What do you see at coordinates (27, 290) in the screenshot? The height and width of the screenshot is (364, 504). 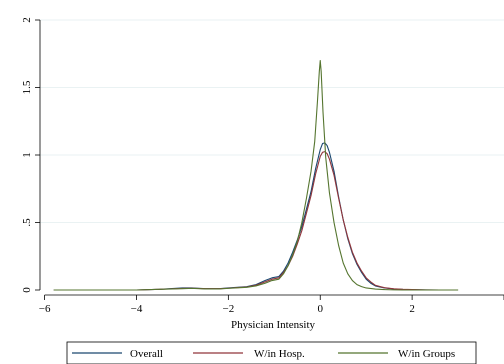 I see `y-tick-label: 0` at bounding box center [27, 290].